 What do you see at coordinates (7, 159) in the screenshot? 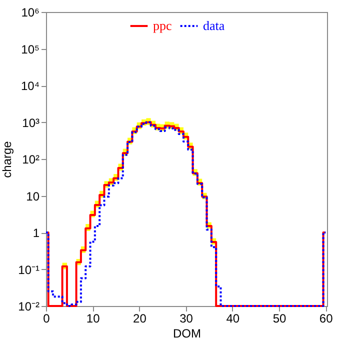
I see `y-axis-title: charge` at bounding box center [7, 159].